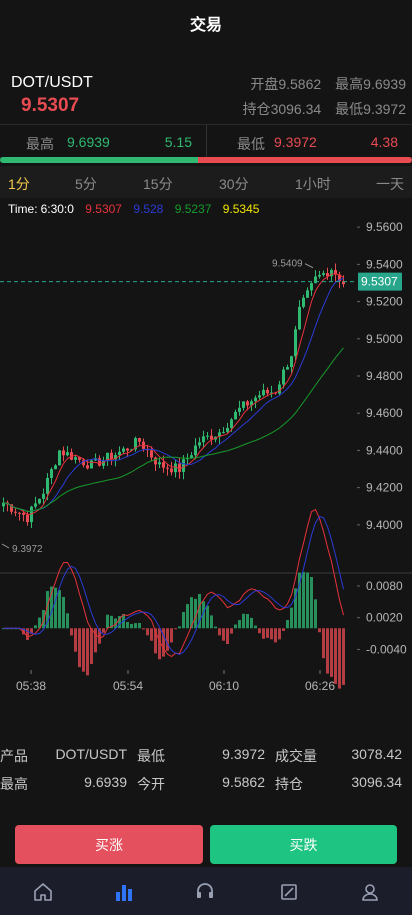 This screenshot has height=915, width=412. I want to click on news-icon, so click(289, 892).